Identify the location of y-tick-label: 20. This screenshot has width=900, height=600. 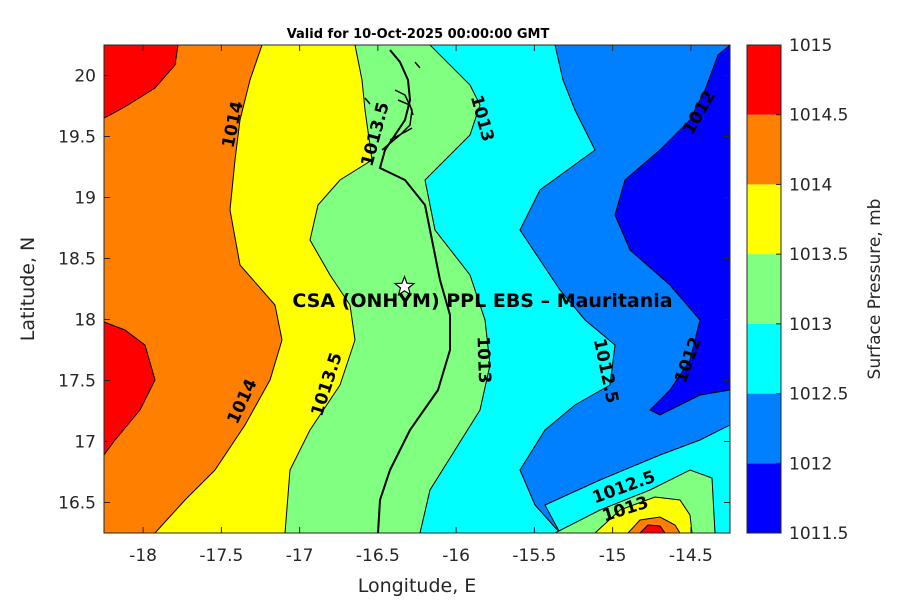
(85, 77).